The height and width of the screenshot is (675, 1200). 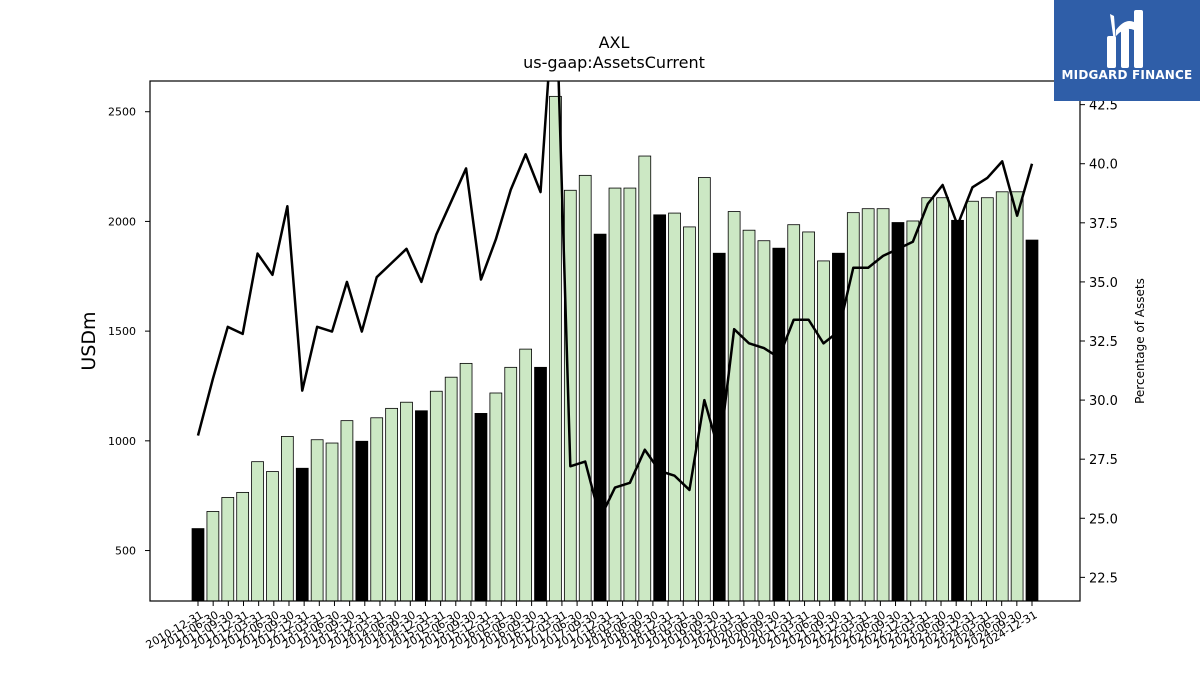 What do you see at coordinates (1103, 165) in the screenshot?
I see `y2-tick-label: 40.0` at bounding box center [1103, 165].